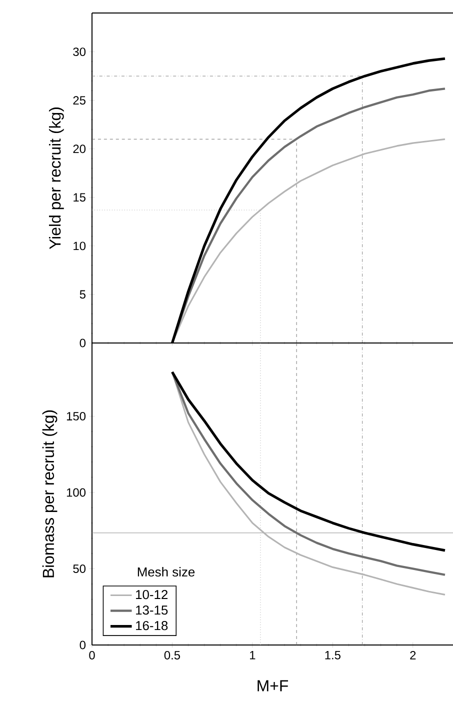  Describe the element at coordinates (152, 595) in the screenshot. I see `legend-label: 10-12` at that location.